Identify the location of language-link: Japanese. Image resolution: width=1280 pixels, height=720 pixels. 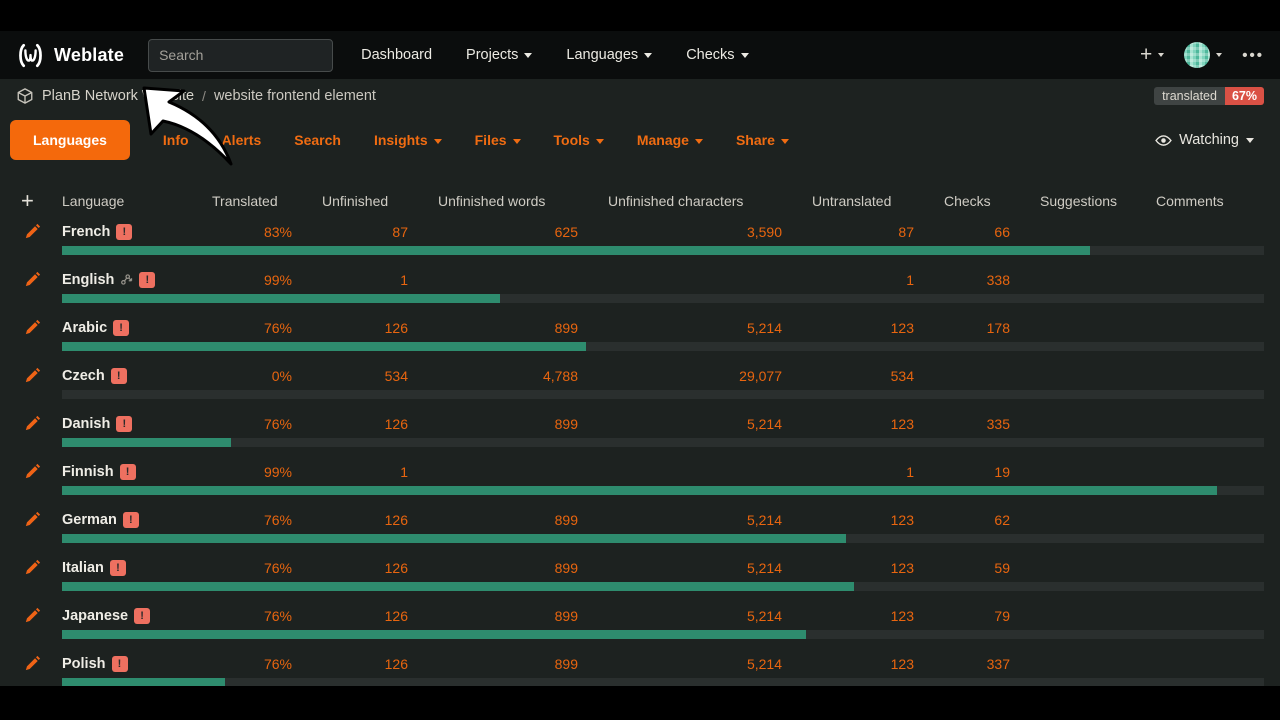
(95, 615).